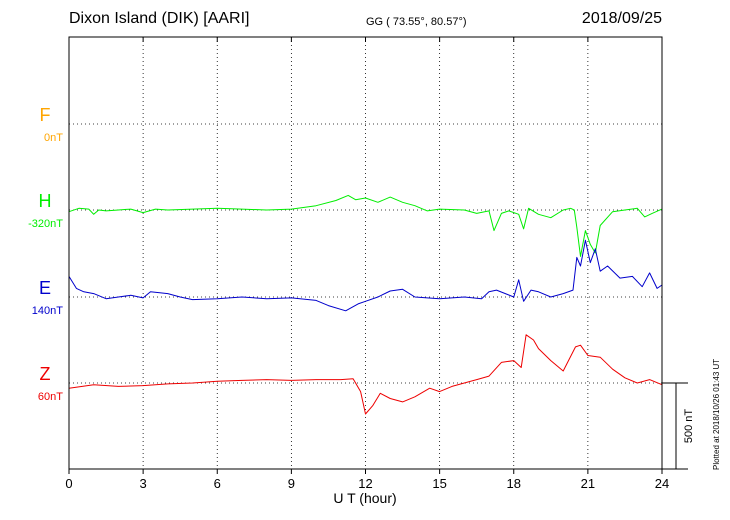 The width and height of the screenshot is (730, 520). What do you see at coordinates (689, 426) in the screenshot?
I see `scale-bar-label: 500 nT` at bounding box center [689, 426].